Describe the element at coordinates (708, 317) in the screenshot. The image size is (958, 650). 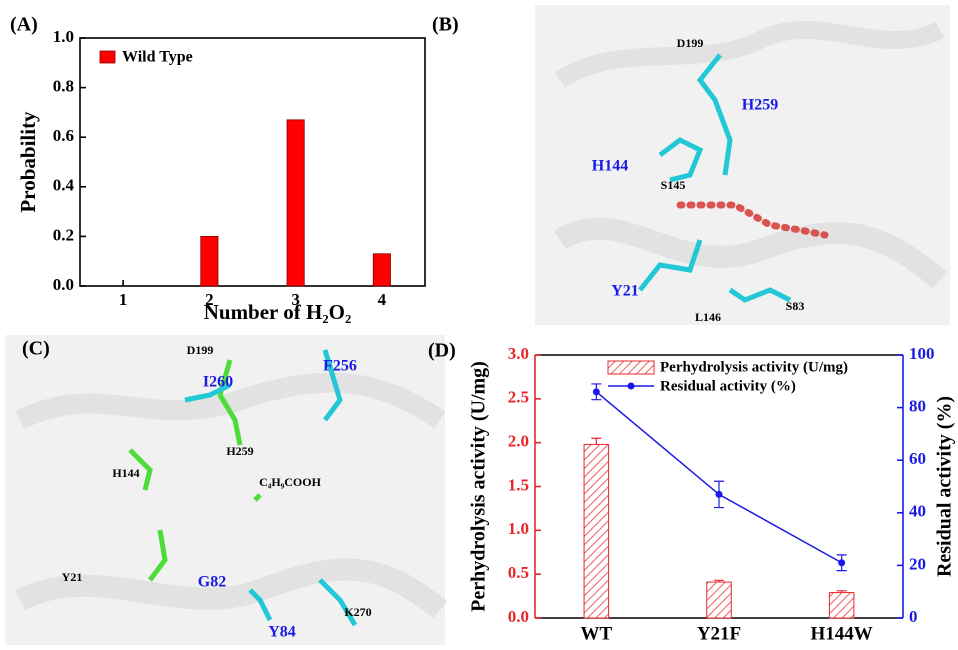
I see `residue-label: L146` at that location.